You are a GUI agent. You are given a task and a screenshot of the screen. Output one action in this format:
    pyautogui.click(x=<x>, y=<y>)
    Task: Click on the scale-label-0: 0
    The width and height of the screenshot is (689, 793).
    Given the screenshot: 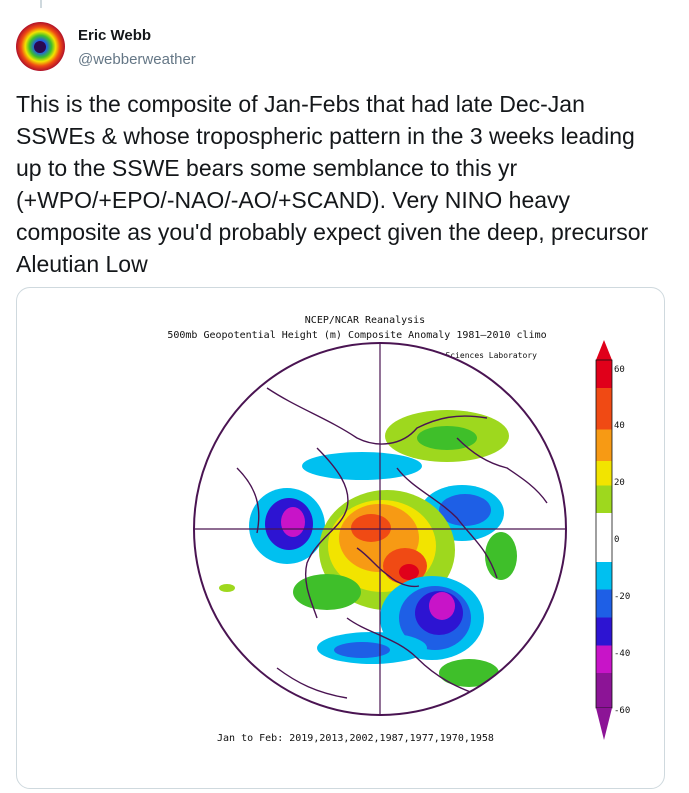 What is the action you would take?
    pyautogui.click(x=616, y=540)
    